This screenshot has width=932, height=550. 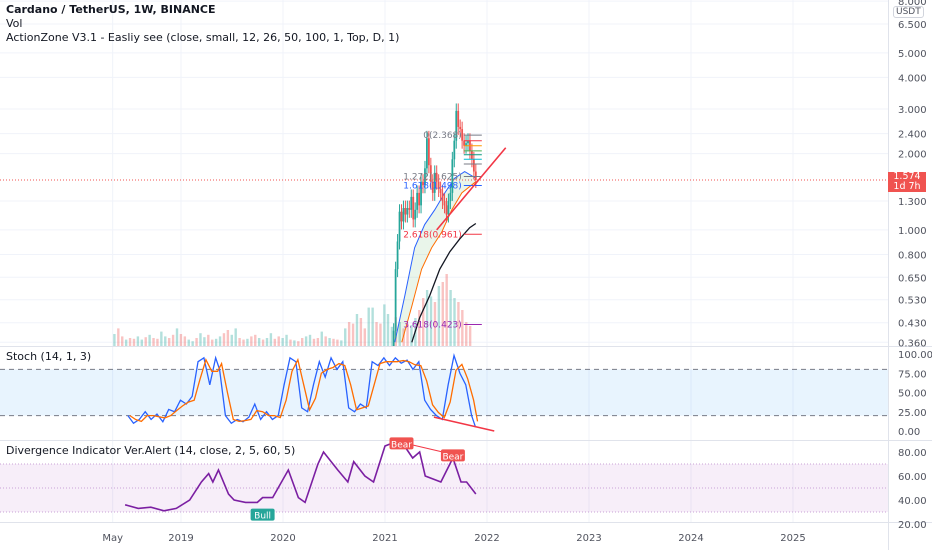 I want to click on fib-level-label: 2.618(0.961), so click(x=432, y=235).